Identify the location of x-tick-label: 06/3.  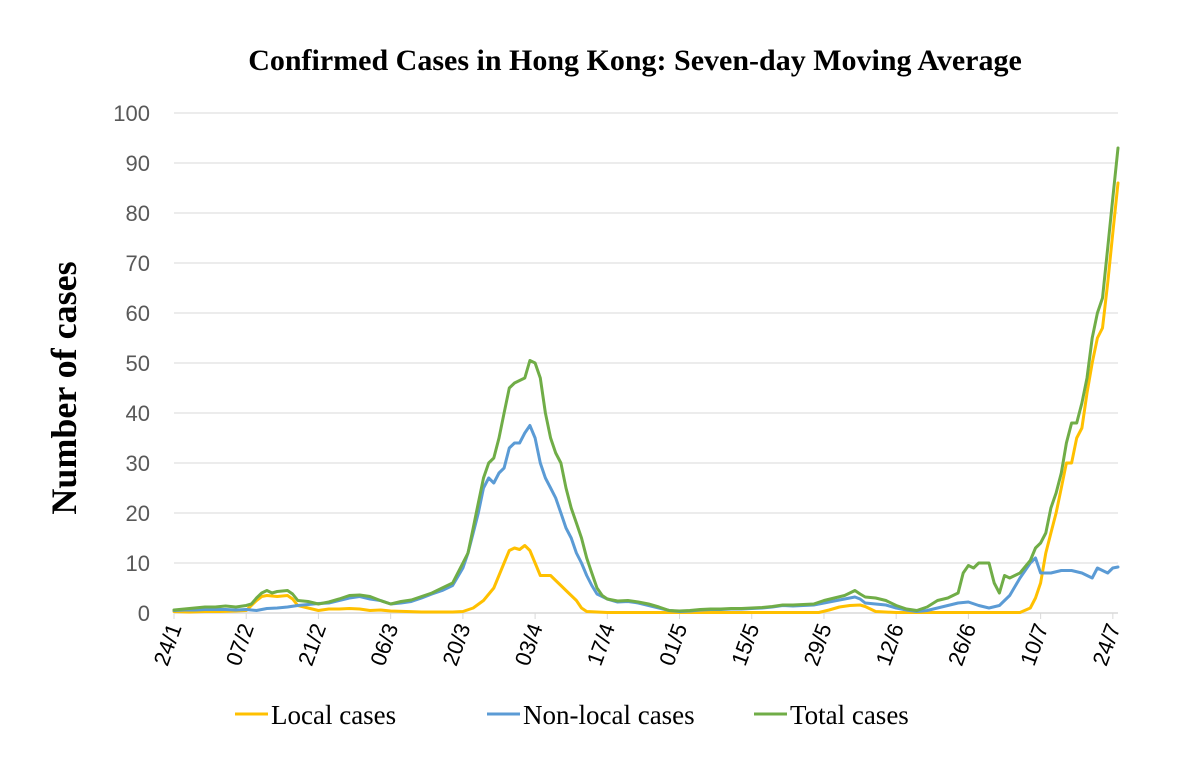
(384, 644).